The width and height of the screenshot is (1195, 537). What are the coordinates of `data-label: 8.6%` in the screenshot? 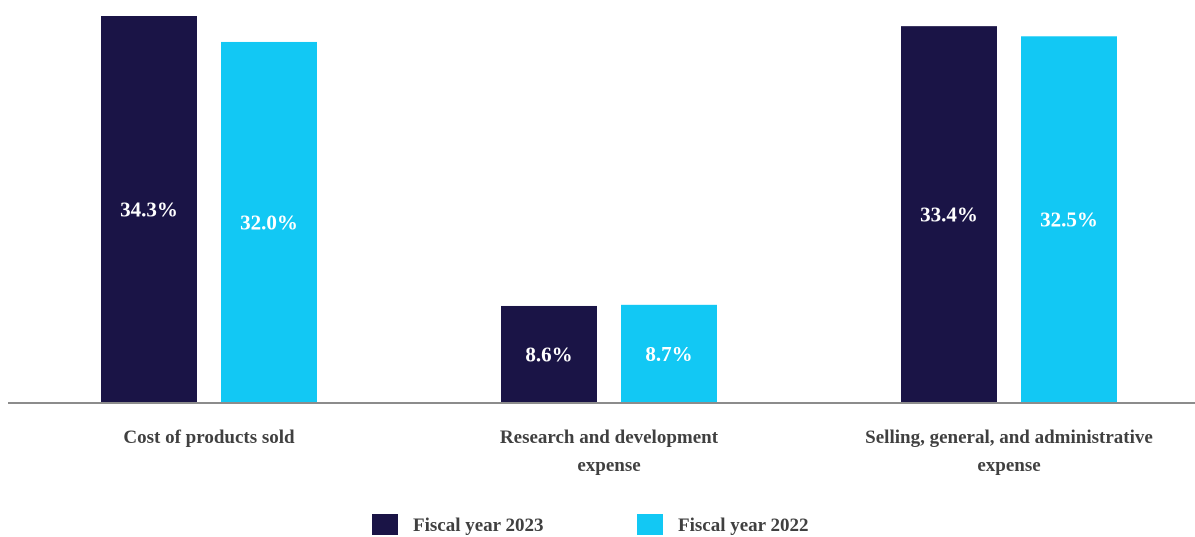 It's located at (548, 354).